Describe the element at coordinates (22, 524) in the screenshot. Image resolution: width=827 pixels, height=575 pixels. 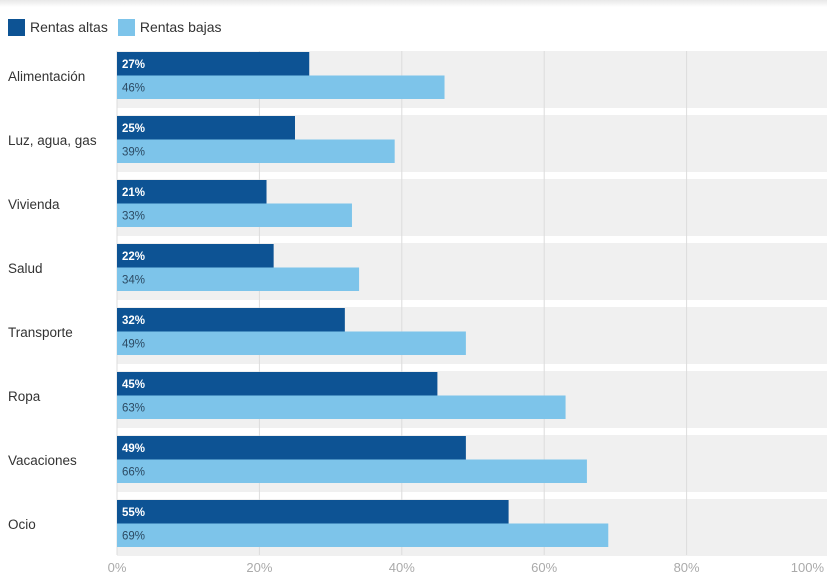
I see `category-label-ocio: Ocio` at that location.